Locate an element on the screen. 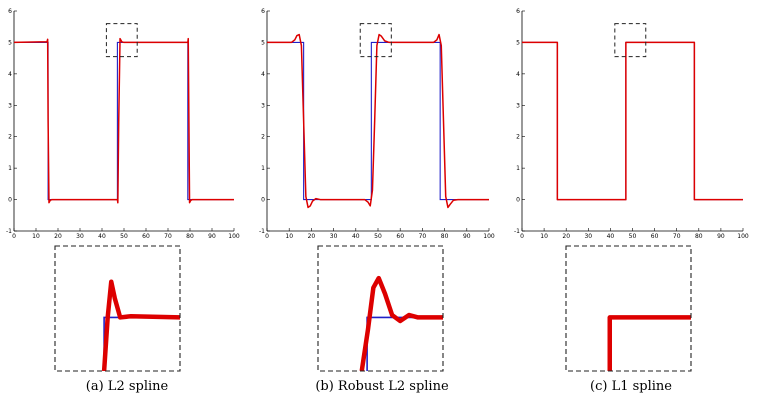  caption-a: (a) L2 spline is located at coordinates (127, 386).